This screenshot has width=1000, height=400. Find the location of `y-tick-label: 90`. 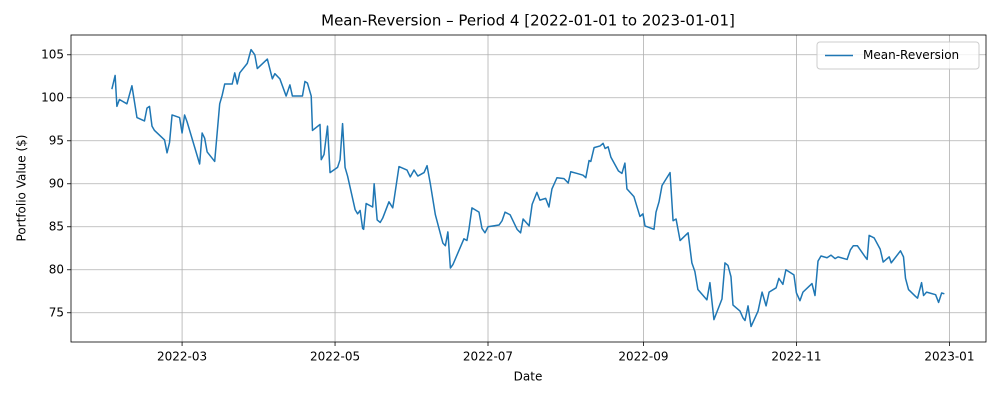

y-tick-label: 90 is located at coordinates (56, 183).